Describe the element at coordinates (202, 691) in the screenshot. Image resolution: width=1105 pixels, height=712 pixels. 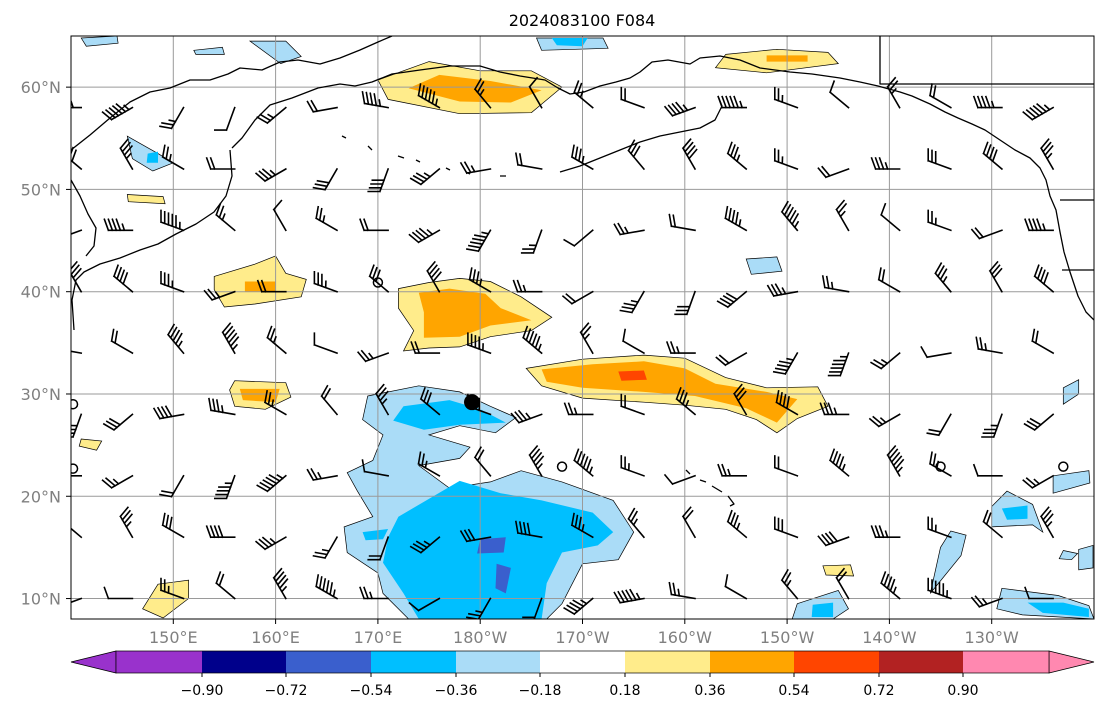
I see `colorbar-tick-label: −0.90` at that location.